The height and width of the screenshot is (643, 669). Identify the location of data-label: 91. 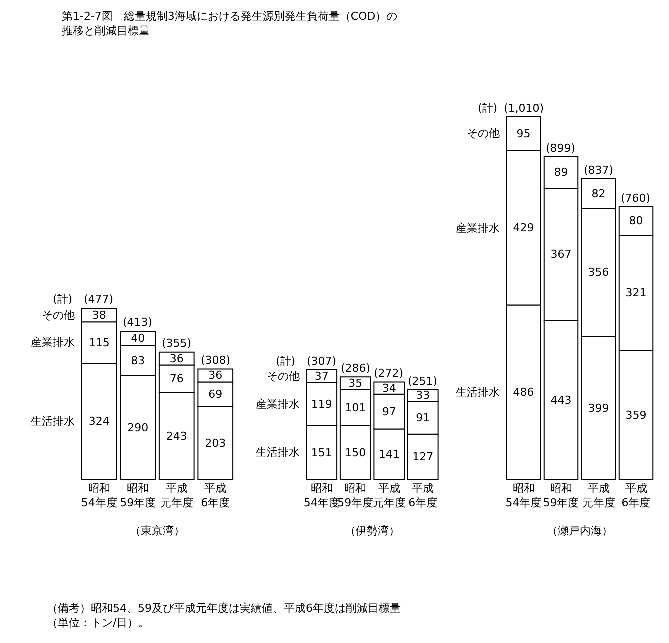
(423, 417).